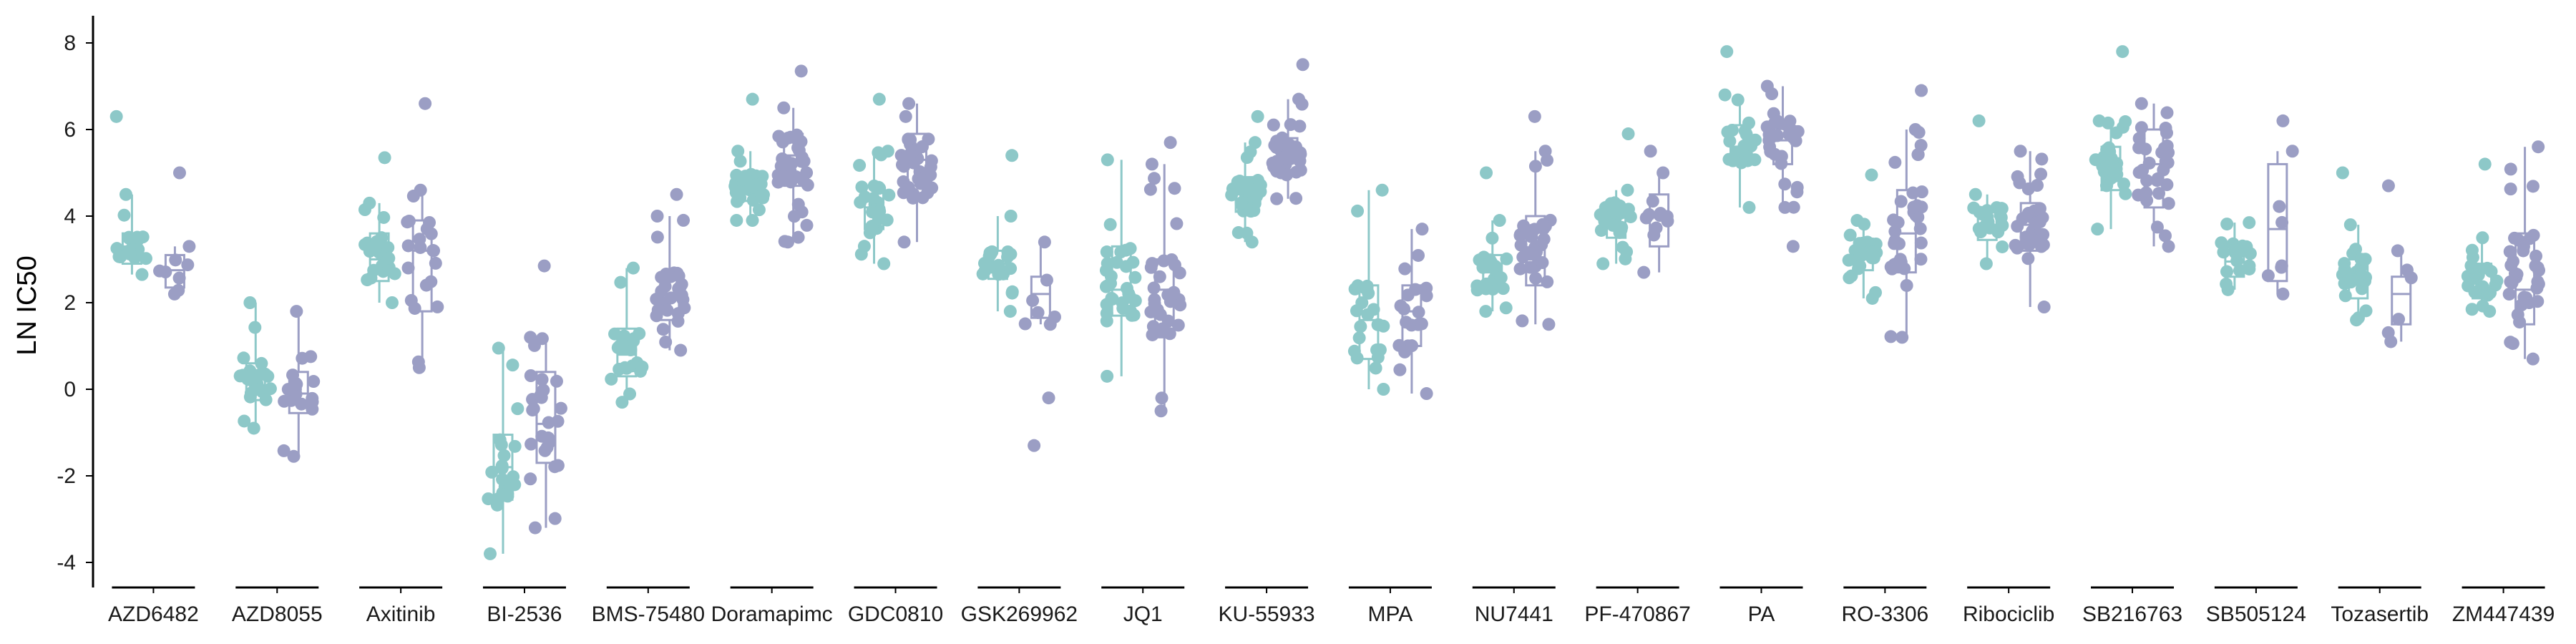 The image size is (2576, 644). I want to click on x-tick-label: NU7441, so click(1514, 614).